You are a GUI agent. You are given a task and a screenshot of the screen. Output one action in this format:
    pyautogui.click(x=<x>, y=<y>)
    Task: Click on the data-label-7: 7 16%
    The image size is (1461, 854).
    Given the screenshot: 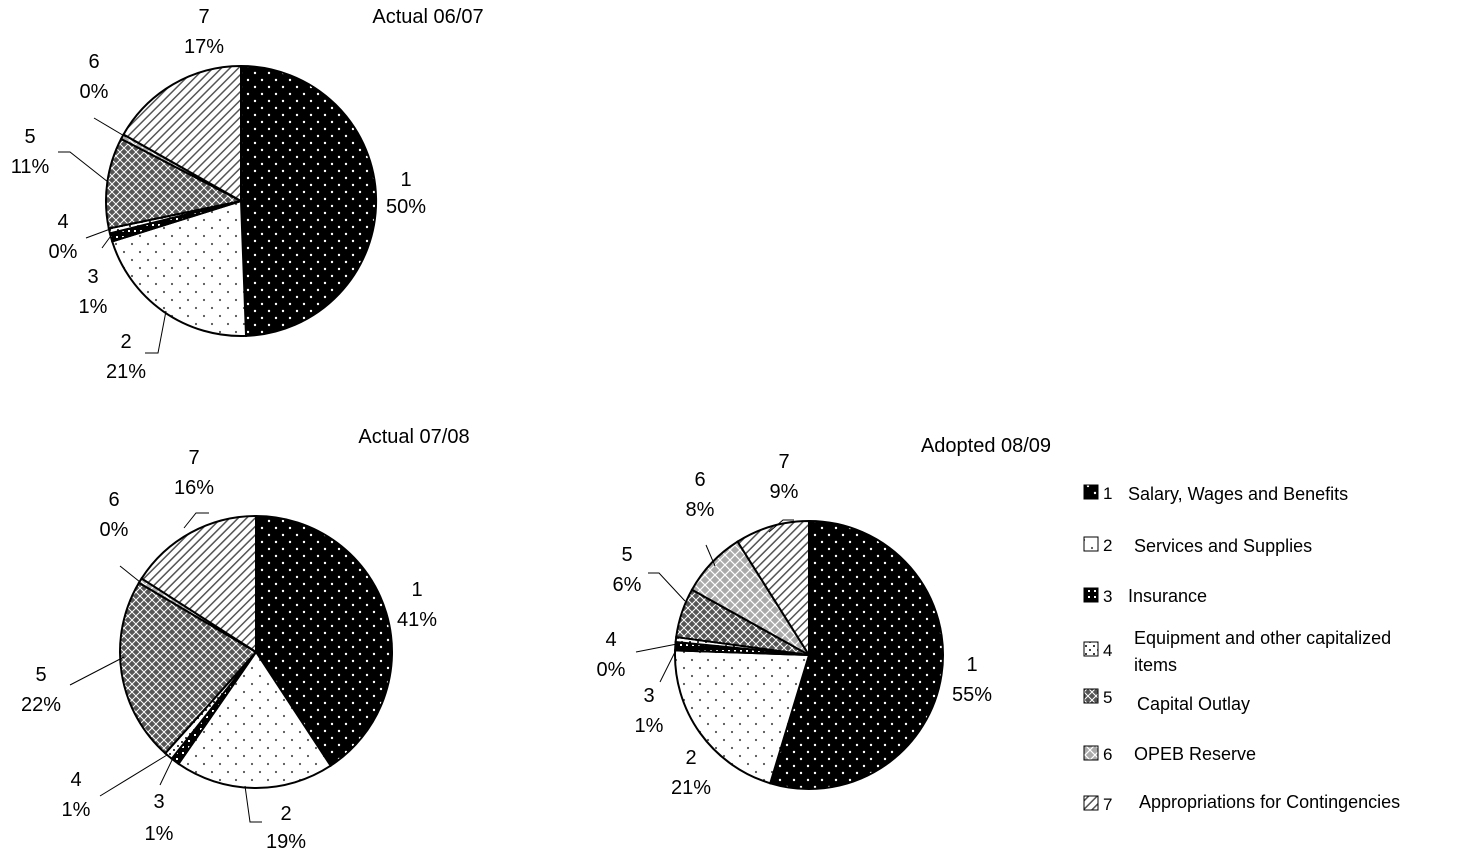 What is the action you would take?
    pyautogui.click(x=194, y=473)
    